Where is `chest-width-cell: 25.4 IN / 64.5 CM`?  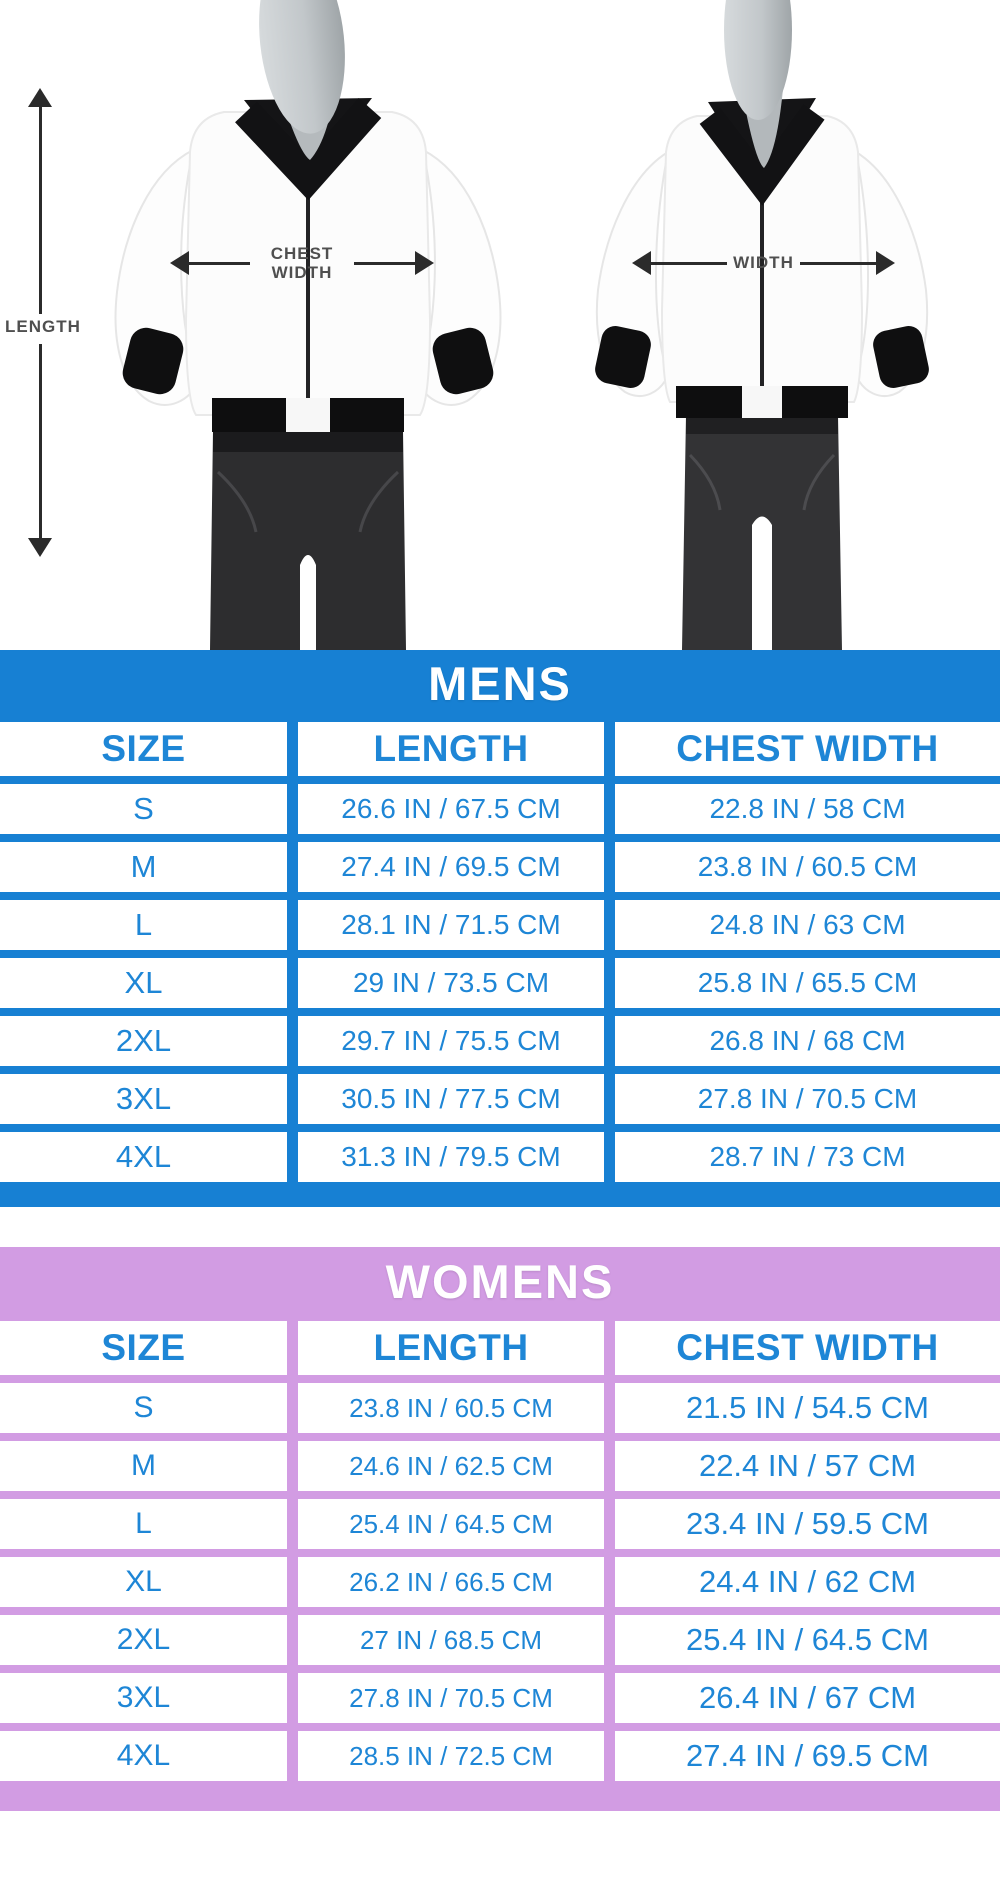 chest-width-cell: 25.4 IN / 64.5 CM is located at coordinates (807, 1640).